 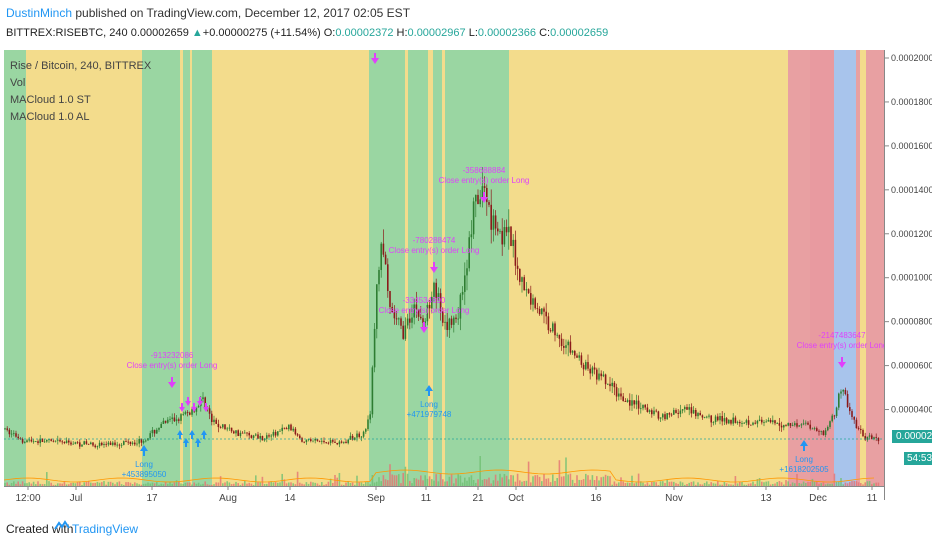 I want to click on tradingview-logo-icon, so click(x=62, y=526).